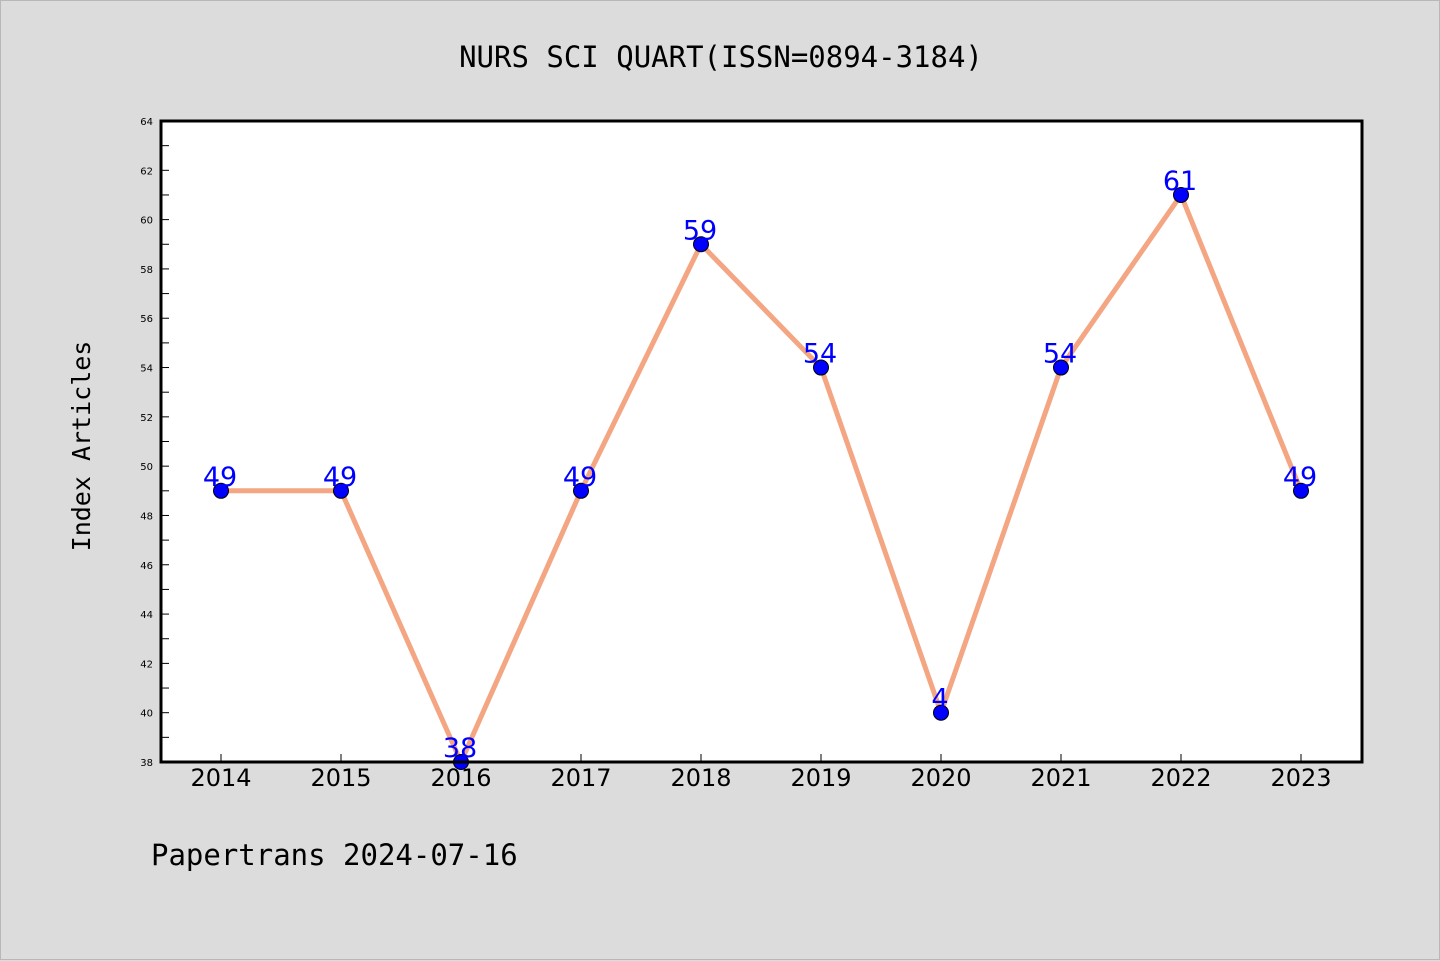  Describe the element at coordinates (334, 855) in the screenshot. I see `footer-stamp: Papertrans 2024-07-16` at that location.